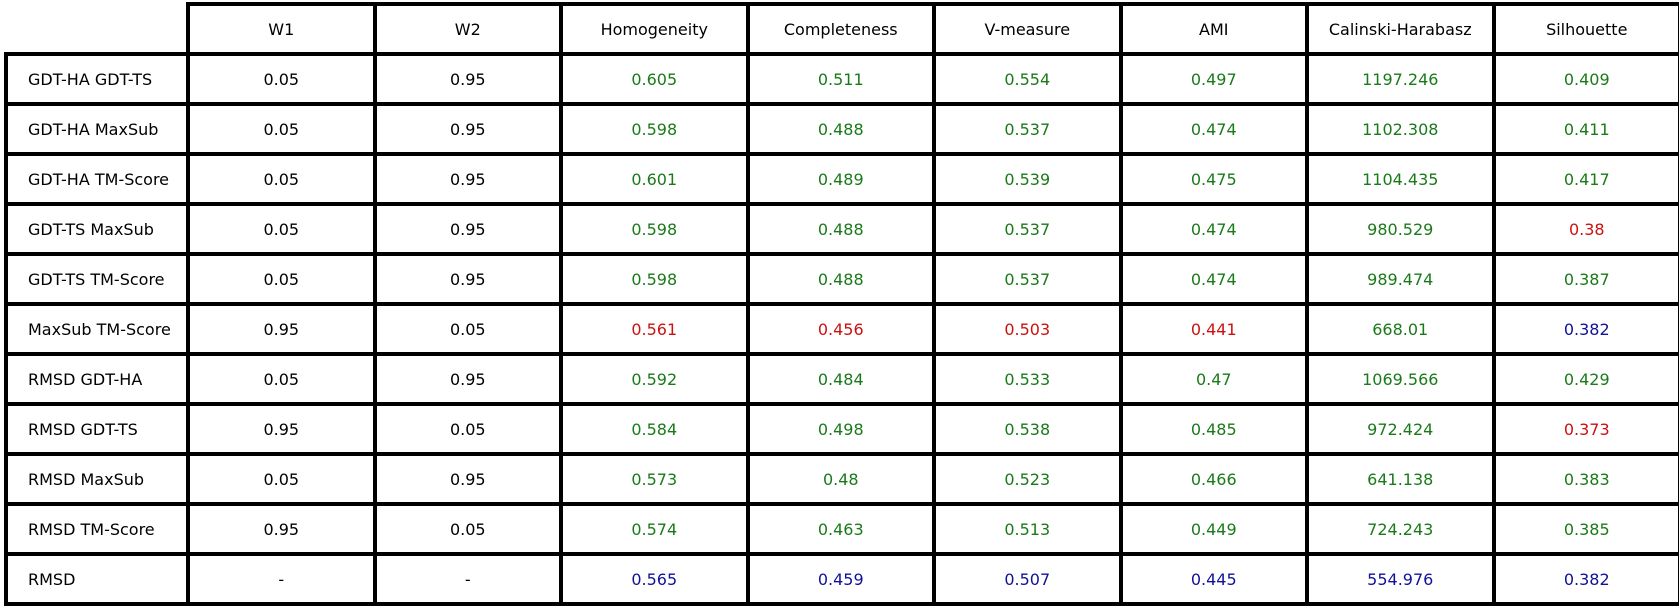 This screenshot has width=1679, height=612. Describe the element at coordinates (1213, 79) in the screenshot. I see `table-cell: 0.497` at that location.